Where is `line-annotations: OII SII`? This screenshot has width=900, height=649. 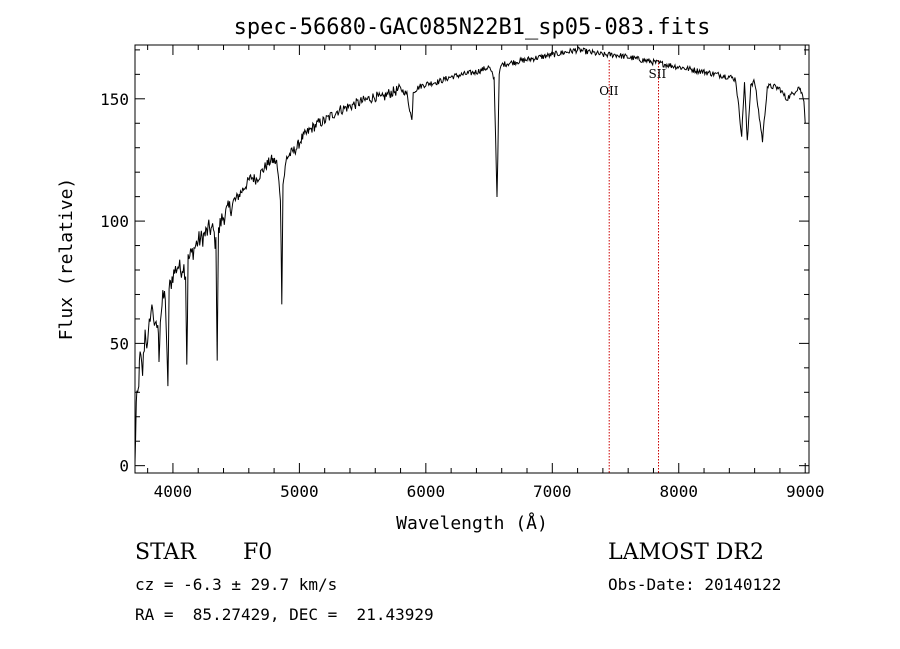
line-annotations: OII SII is located at coordinates (632, 266).